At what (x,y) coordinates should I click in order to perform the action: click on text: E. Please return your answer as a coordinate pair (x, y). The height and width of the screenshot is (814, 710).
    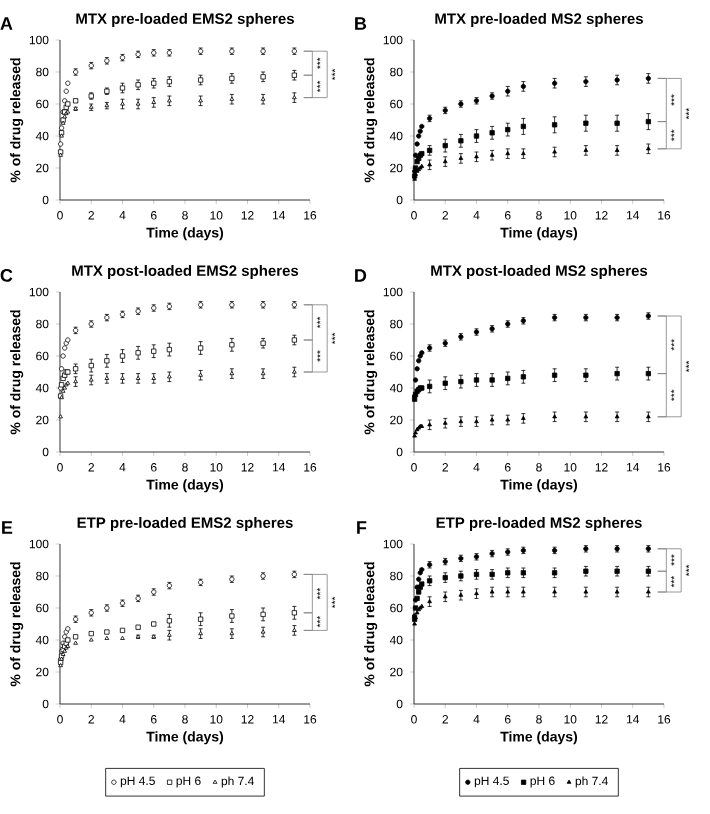
    Looking at the image, I should click on (7, 527).